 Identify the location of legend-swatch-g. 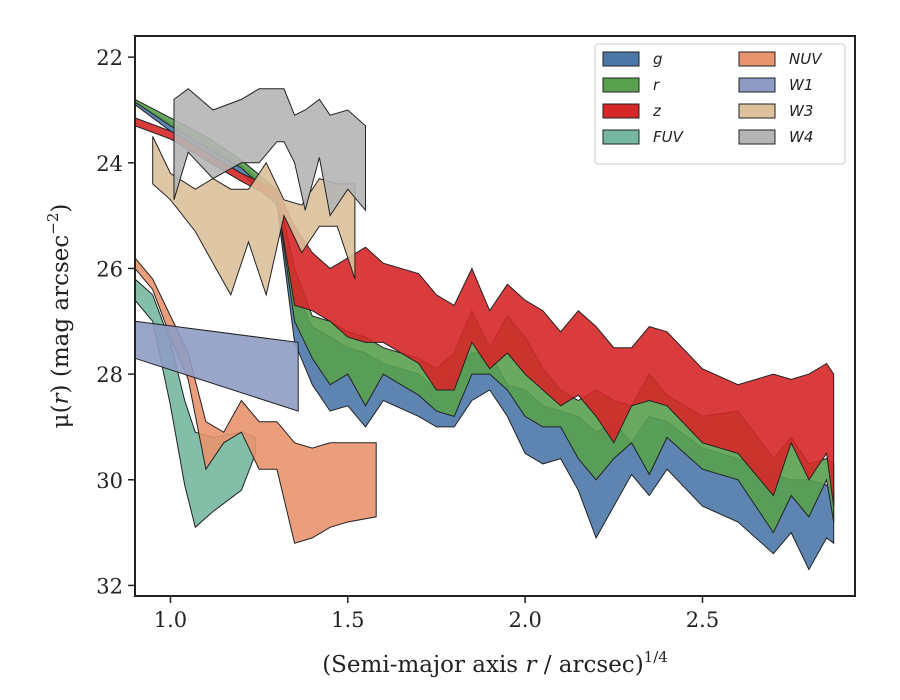
(621, 59).